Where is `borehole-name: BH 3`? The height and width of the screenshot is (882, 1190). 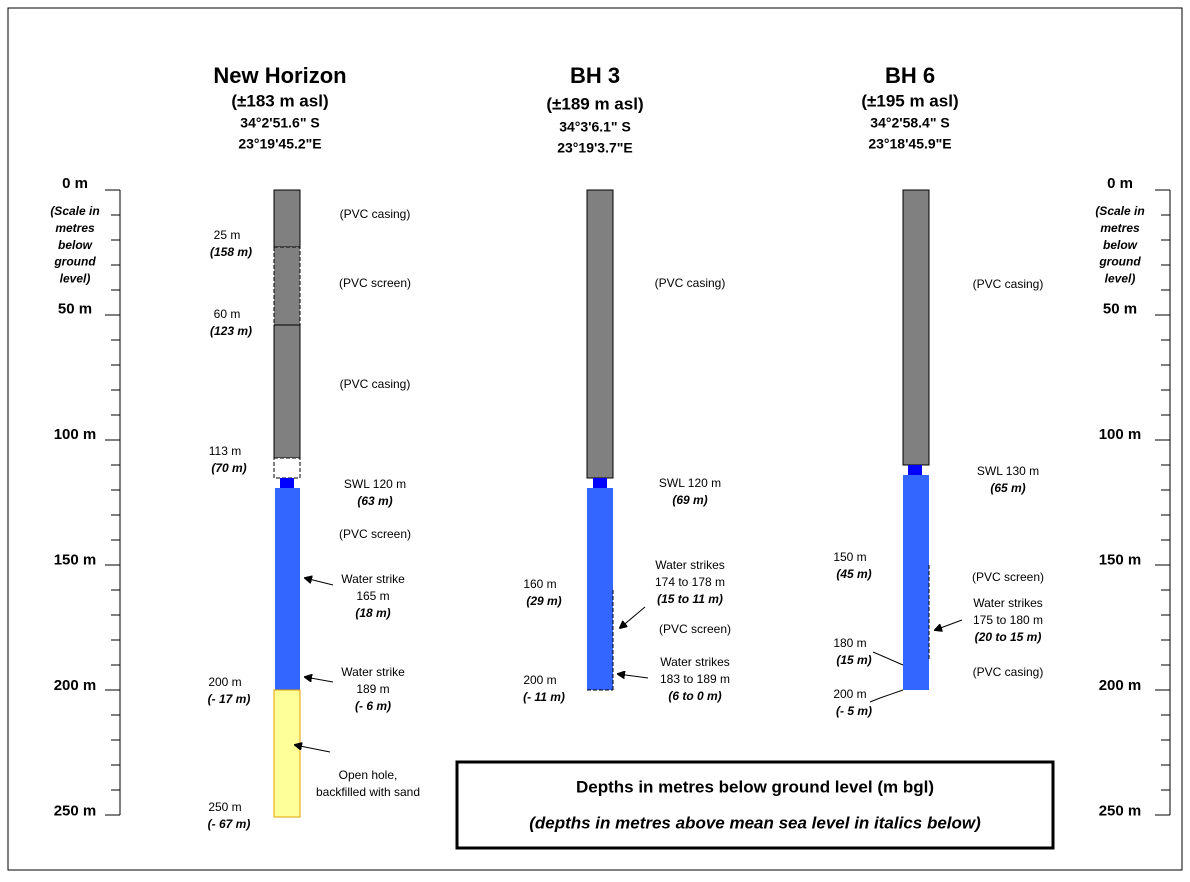
borehole-name: BH 3 is located at coordinates (595, 75).